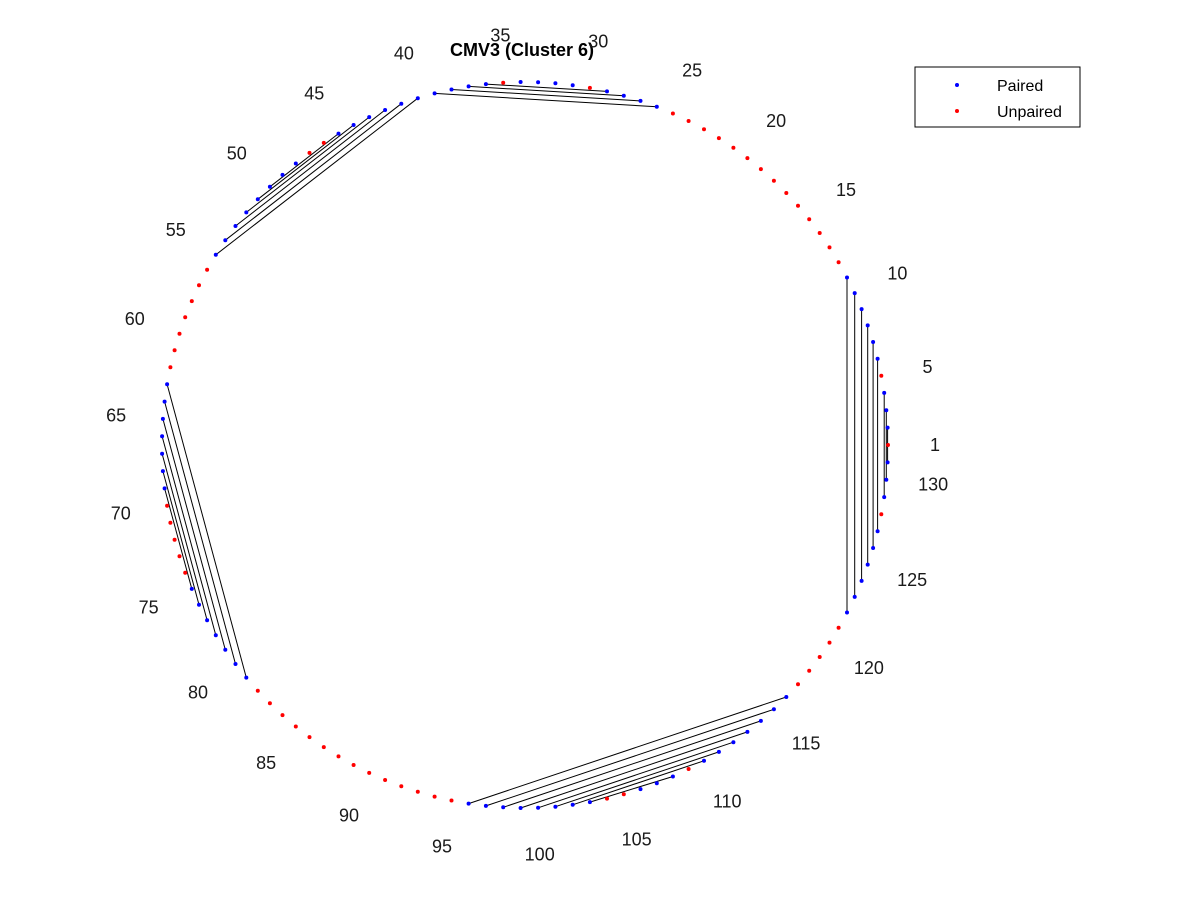 The width and height of the screenshot is (1200, 900). I want to click on tick-label: 65, so click(116, 416).